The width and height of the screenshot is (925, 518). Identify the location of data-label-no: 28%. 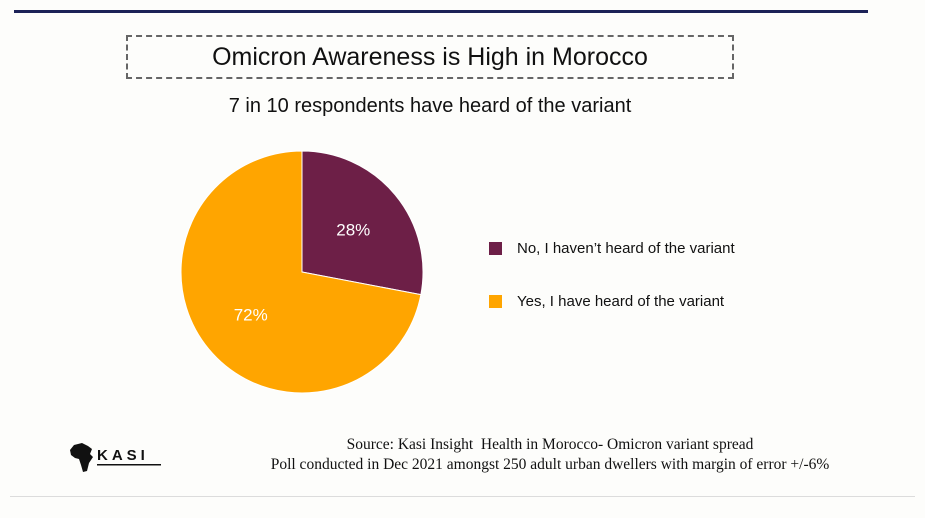
(353, 230).